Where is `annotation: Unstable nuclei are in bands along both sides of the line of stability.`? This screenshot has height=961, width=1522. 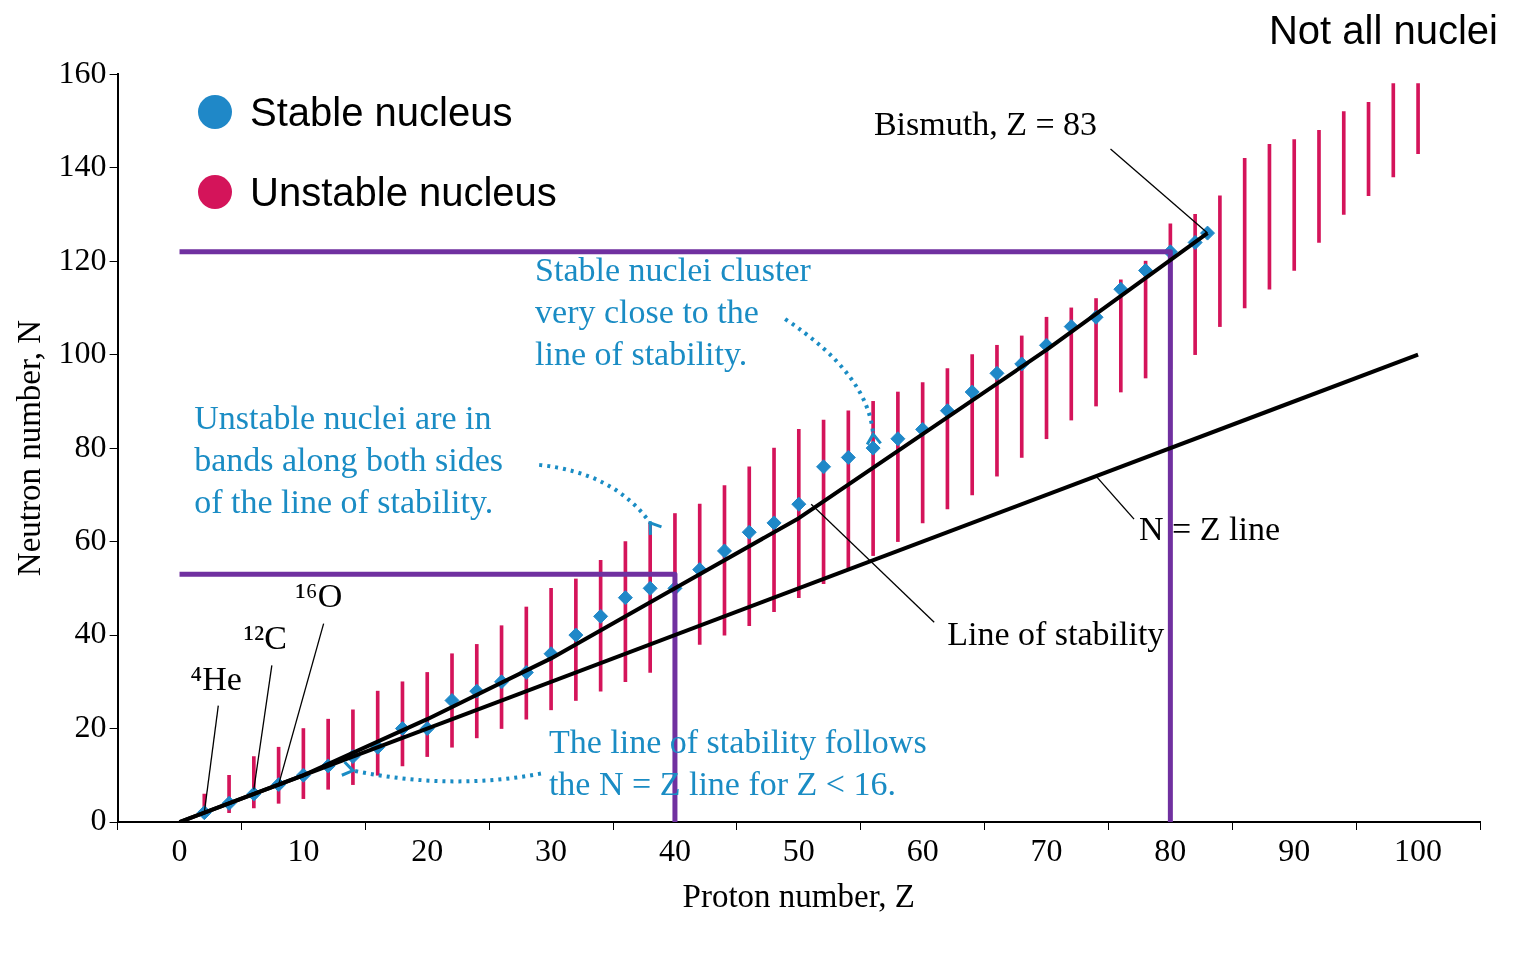 annotation: Unstable nuclei are in bands along both sides of the line of stability. is located at coordinates (348, 459).